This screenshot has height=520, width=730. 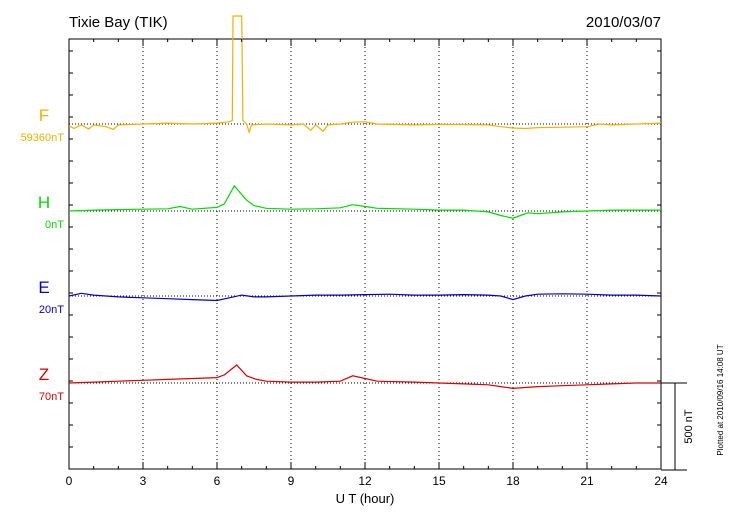 I want to click on baseline-value-F: 59360nT, so click(x=43, y=138).